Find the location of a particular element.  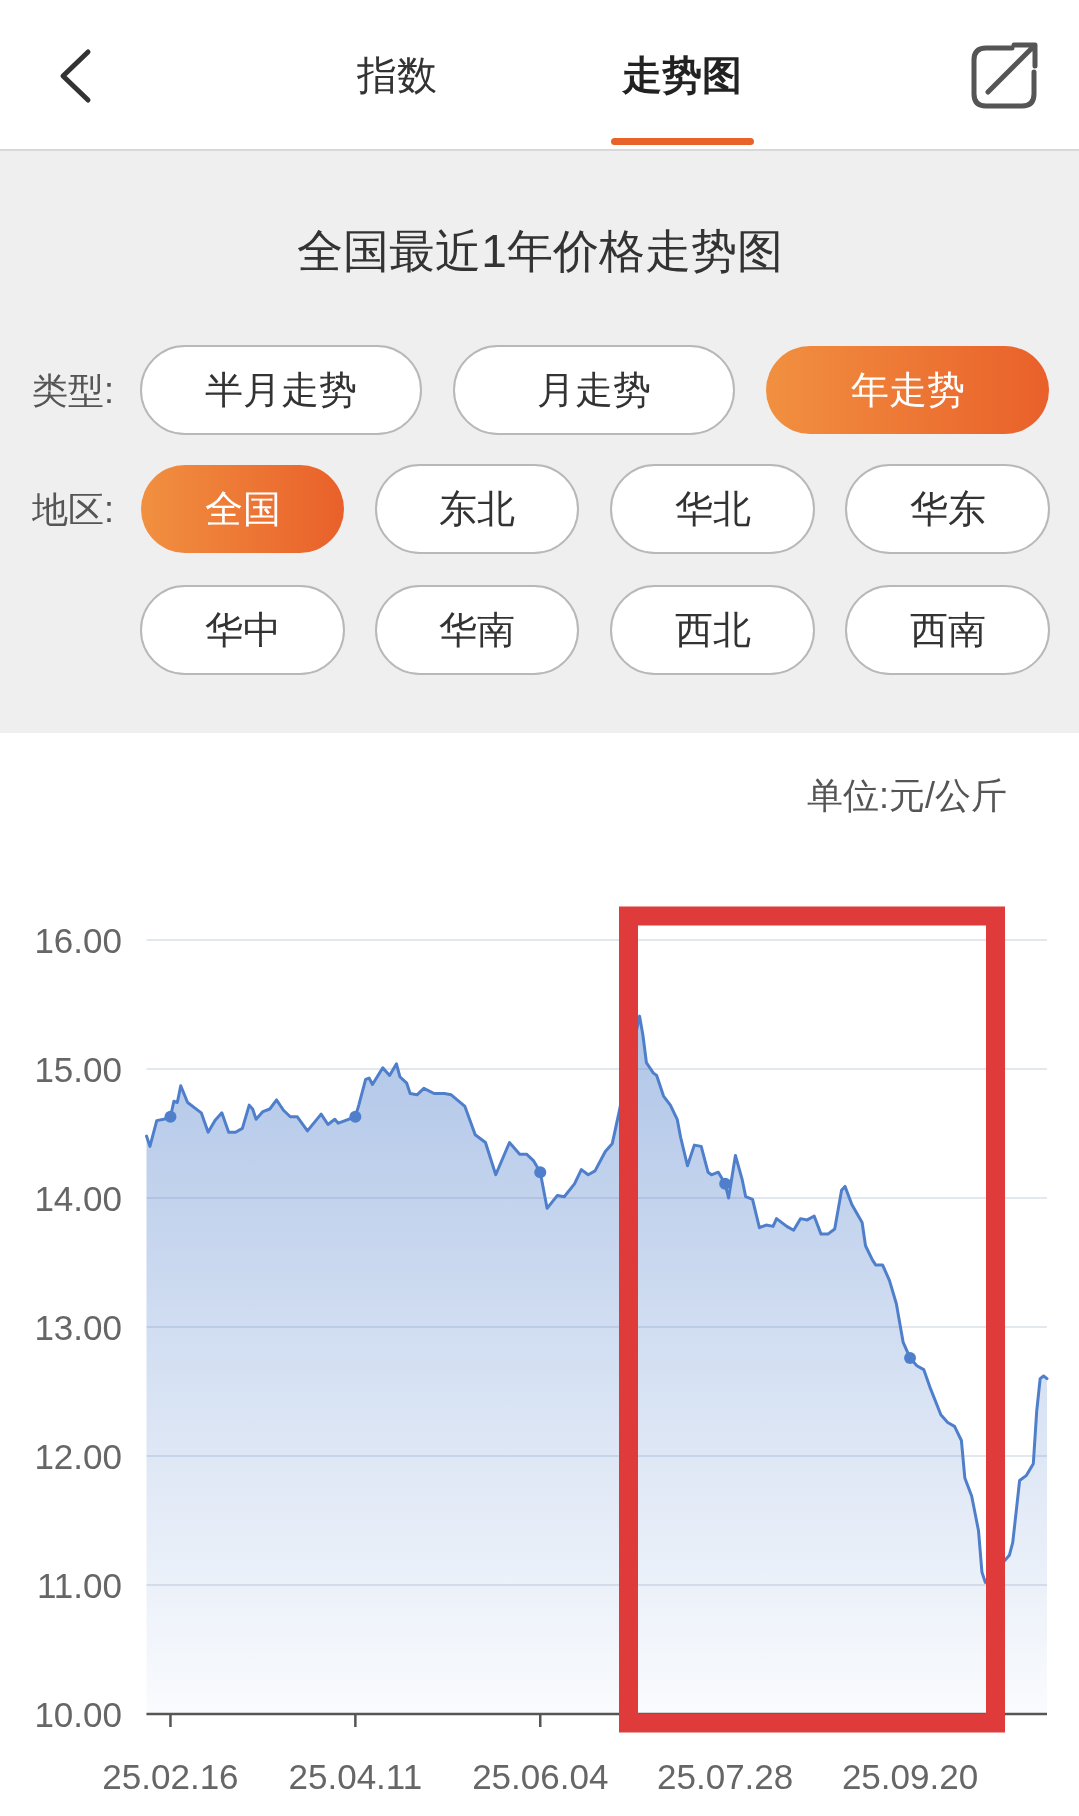

ylabel: 单位:元/公斤 is located at coordinates (907, 795).